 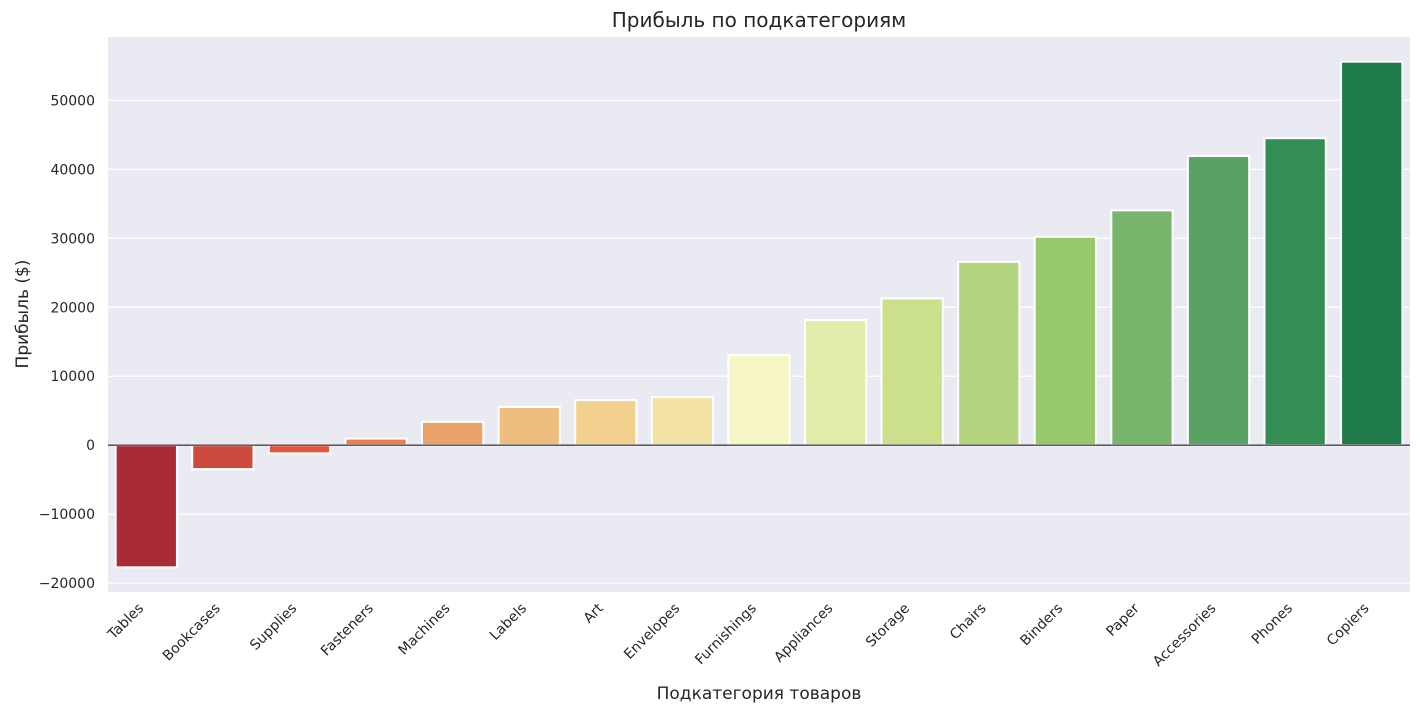 What do you see at coordinates (1272, 624) in the screenshot?
I see `x-tick-label: Phones` at bounding box center [1272, 624].